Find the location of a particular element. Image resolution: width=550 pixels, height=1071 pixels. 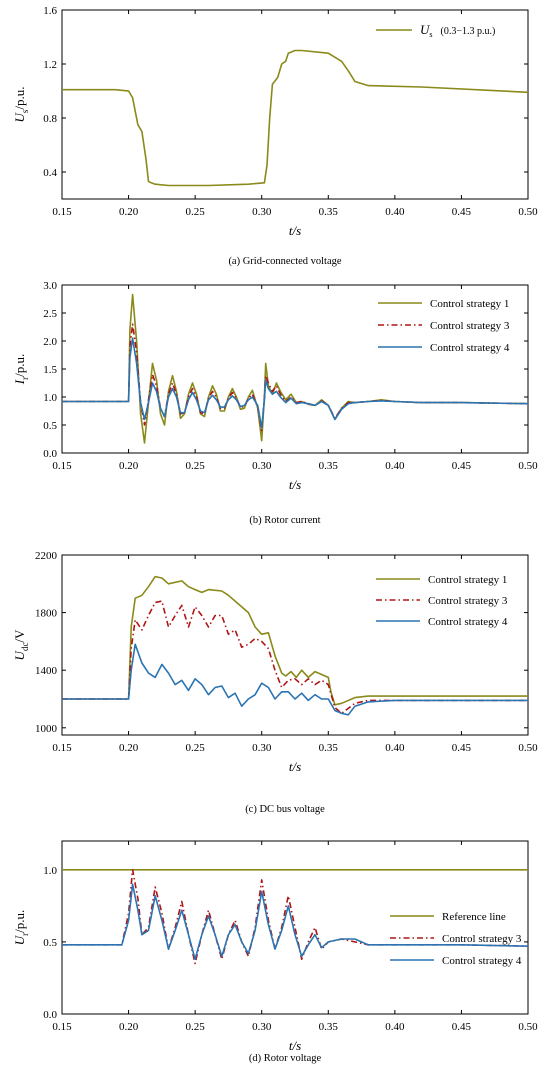

y-axis-label-sub: s is located at coordinates (25, 111).